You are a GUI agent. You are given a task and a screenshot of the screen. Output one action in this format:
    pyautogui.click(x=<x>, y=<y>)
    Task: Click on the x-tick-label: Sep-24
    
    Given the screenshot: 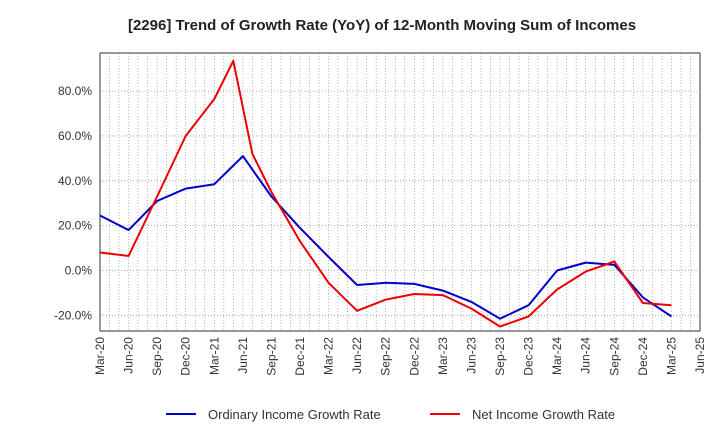 What is the action you would take?
    pyautogui.click(x=614, y=356)
    